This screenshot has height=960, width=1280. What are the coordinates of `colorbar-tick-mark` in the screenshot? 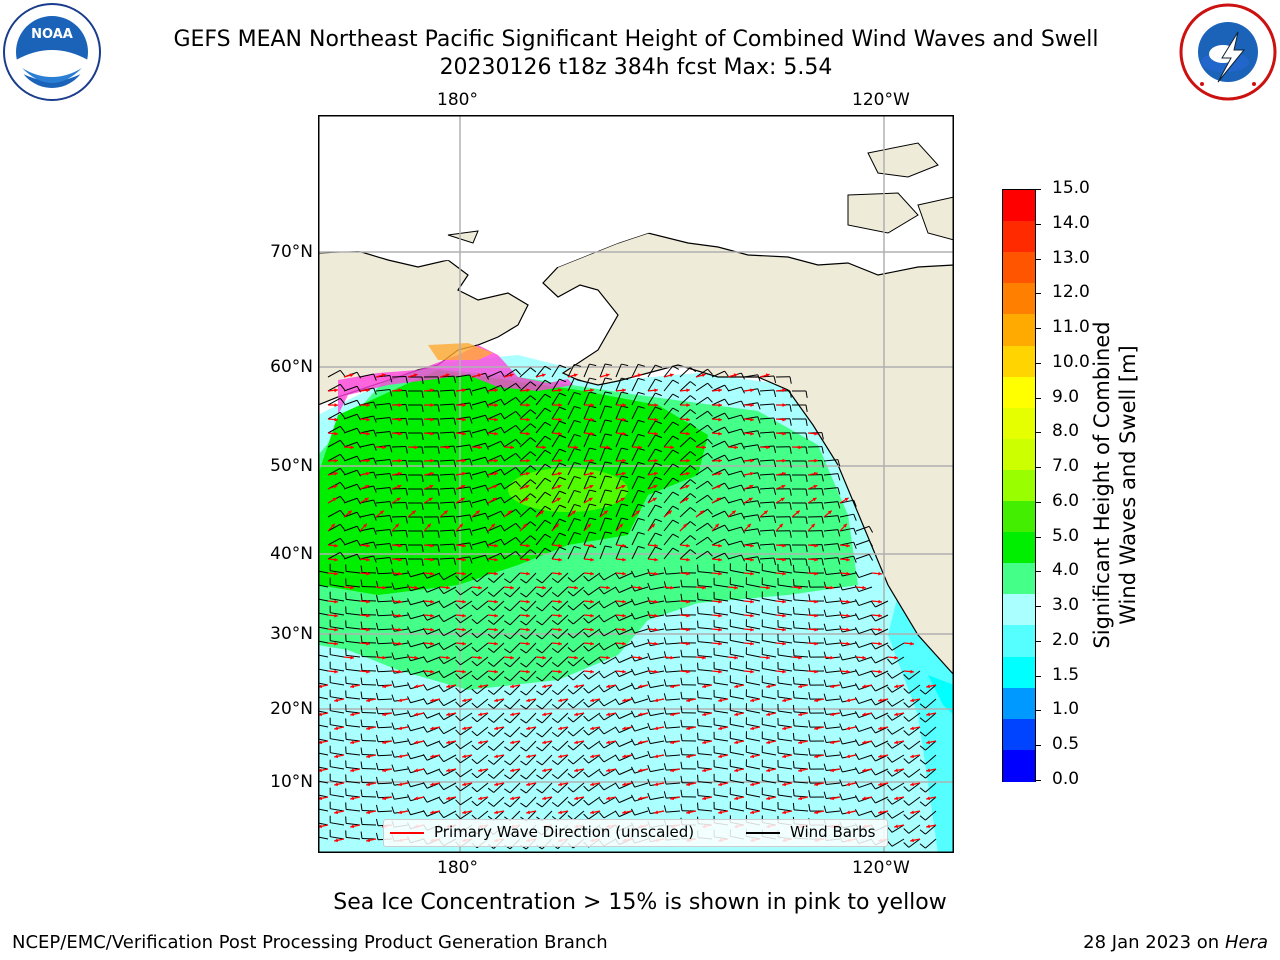 It's located at (1038, 189).